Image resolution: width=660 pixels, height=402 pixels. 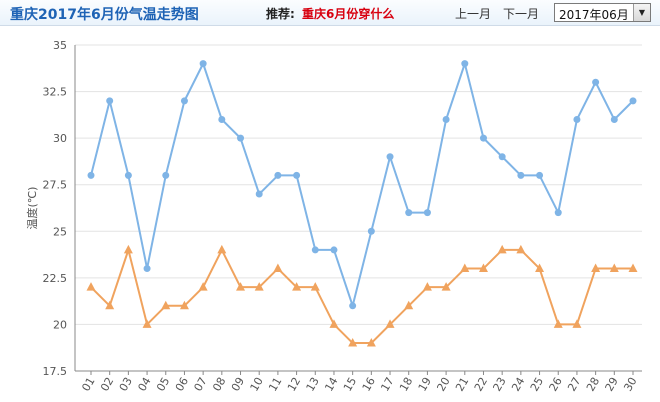 I want to click on y-tick-label: 25, so click(x=60, y=231).